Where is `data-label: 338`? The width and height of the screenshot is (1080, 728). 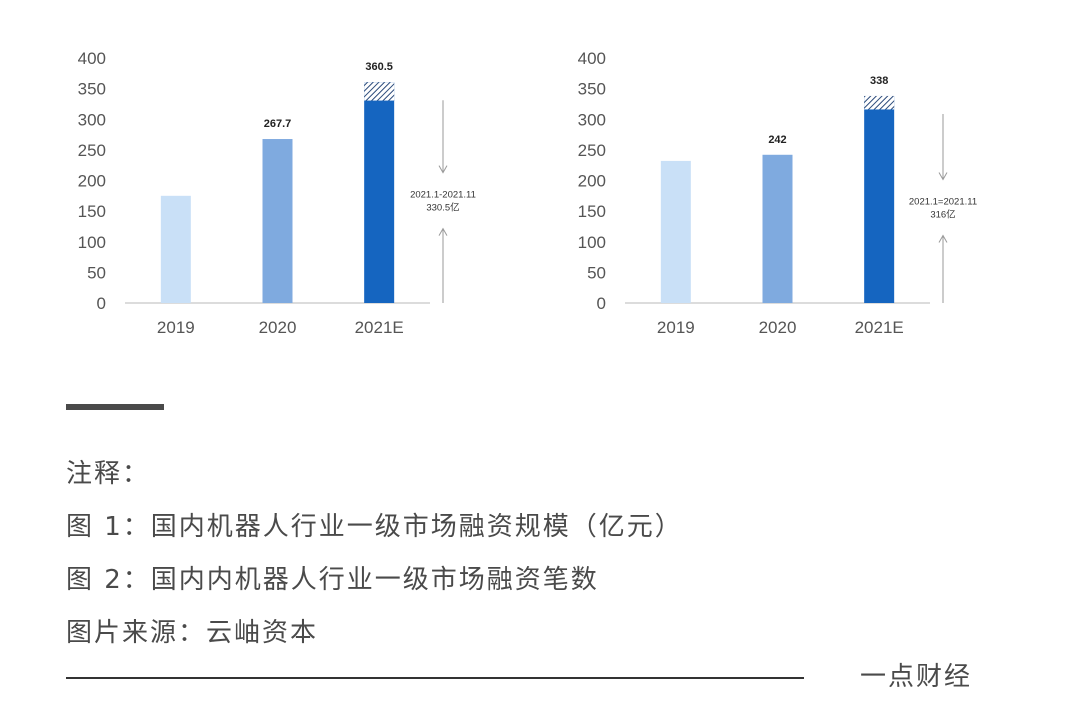
data-label: 338 is located at coordinates (879, 81).